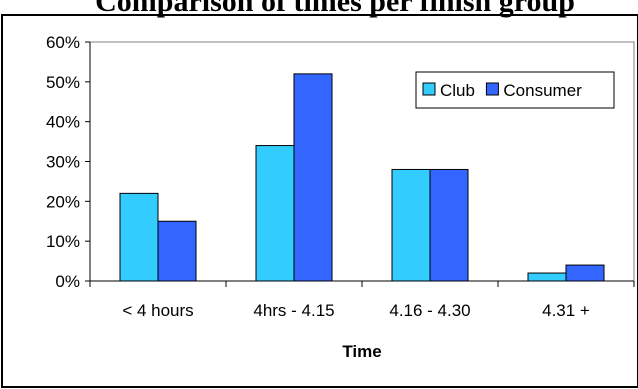 The width and height of the screenshot is (638, 389). What do you see at coordinates (157, 310) in the screenshot?
I see `x-tick-label: < 4 hours` at bounding box center [157, 310].